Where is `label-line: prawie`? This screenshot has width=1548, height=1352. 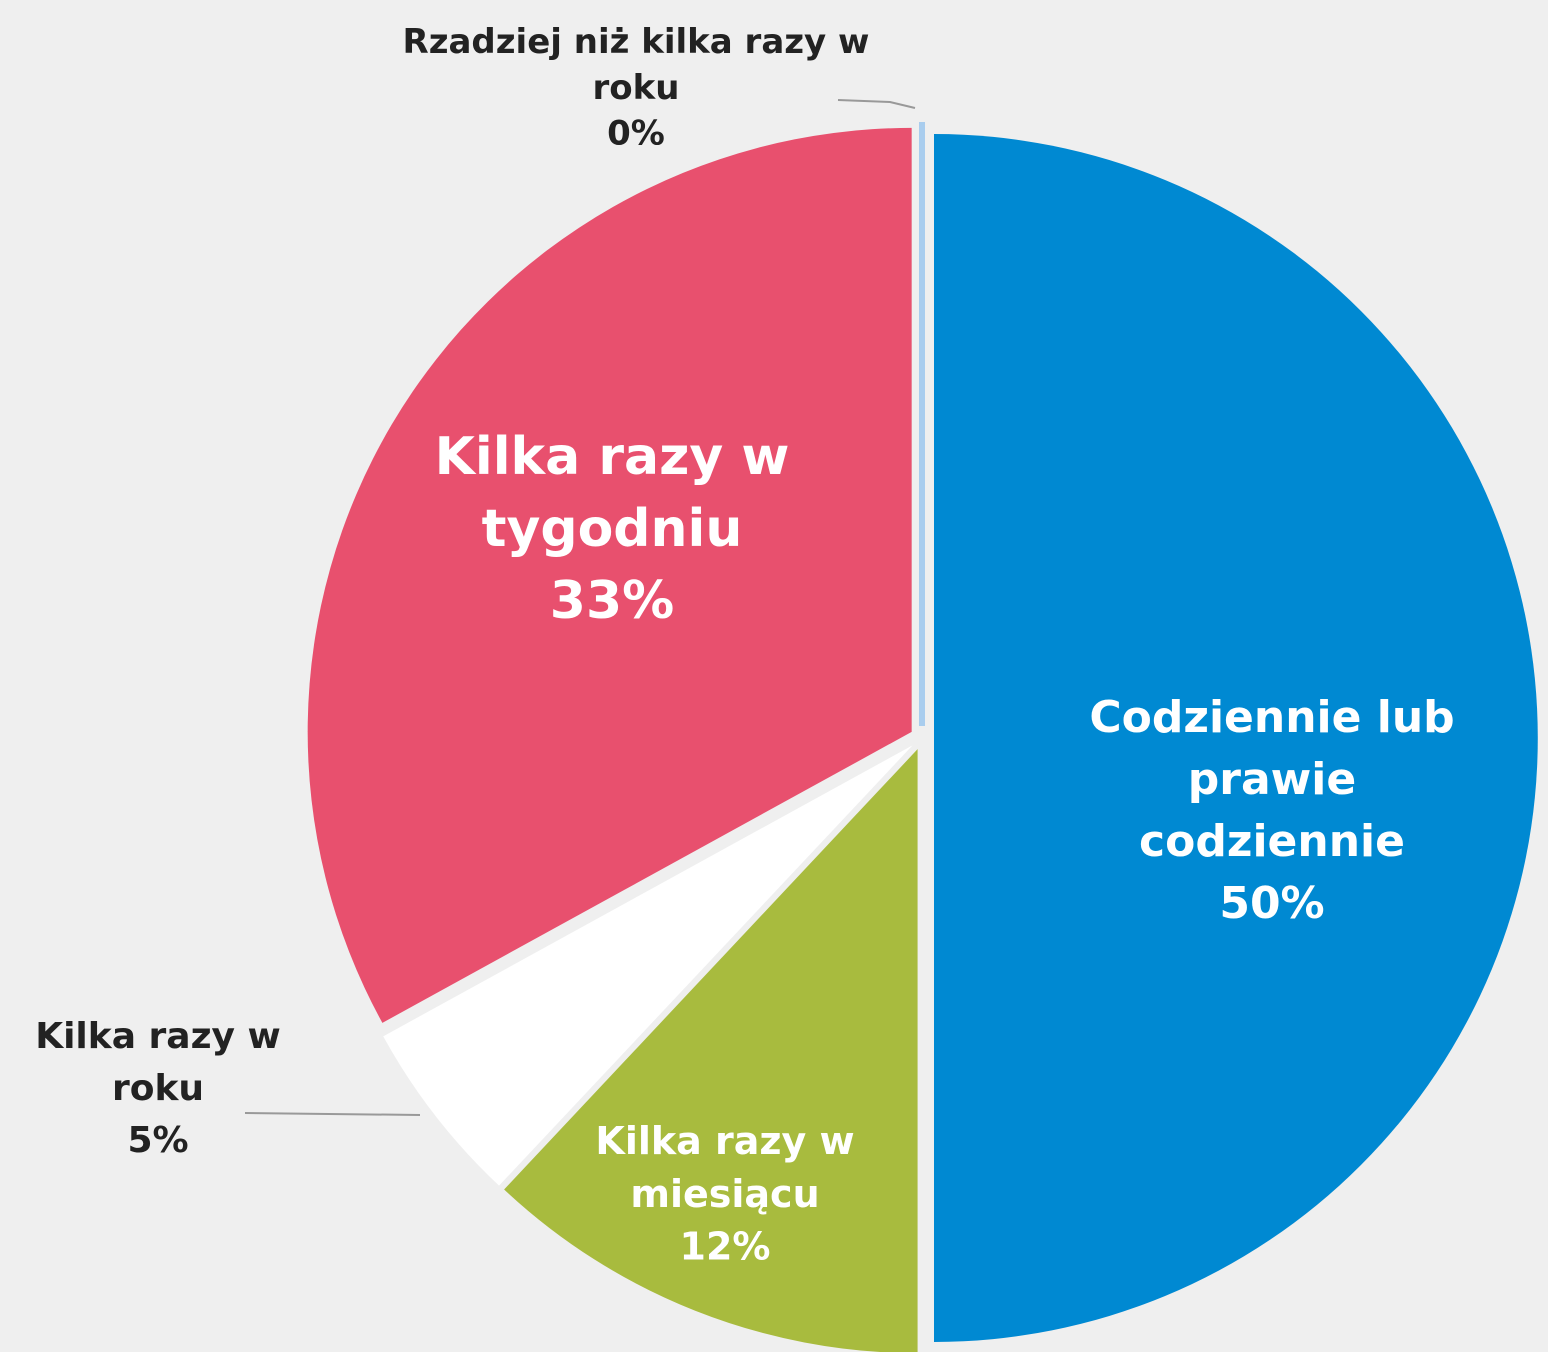
label-line: prawie is located at coordinates (1272, 779).